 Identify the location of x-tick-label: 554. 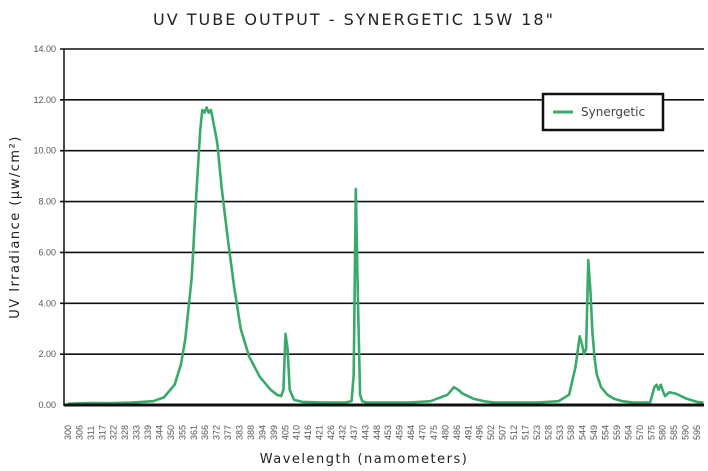
(606, 432).